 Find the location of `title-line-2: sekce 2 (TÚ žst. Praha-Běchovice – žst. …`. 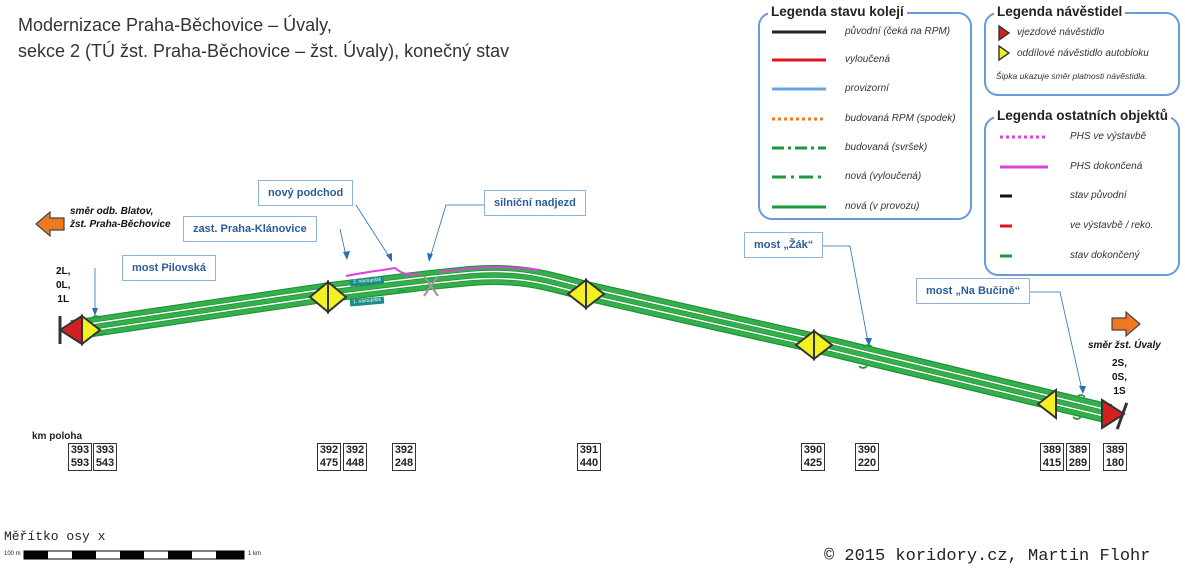

title-line-2: sekce 2 (TÚ žst. Praha-Běchovice – žst. … is located at coordinates (264, 51).